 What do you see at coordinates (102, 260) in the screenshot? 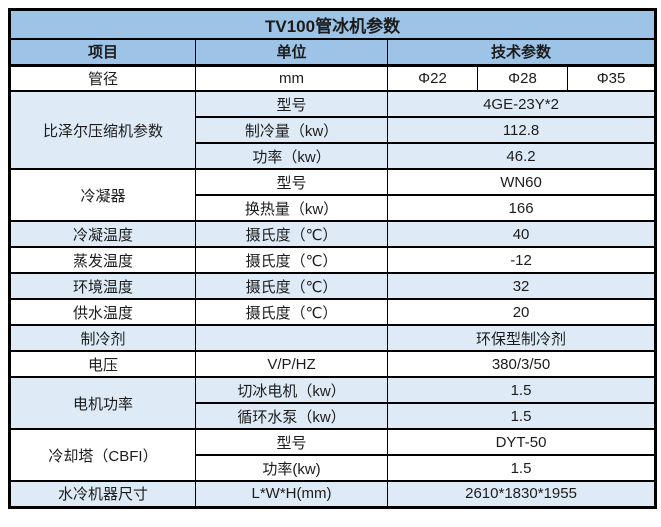
I see `cell-item: 蒸发温度` at bounding box center [102, 260].